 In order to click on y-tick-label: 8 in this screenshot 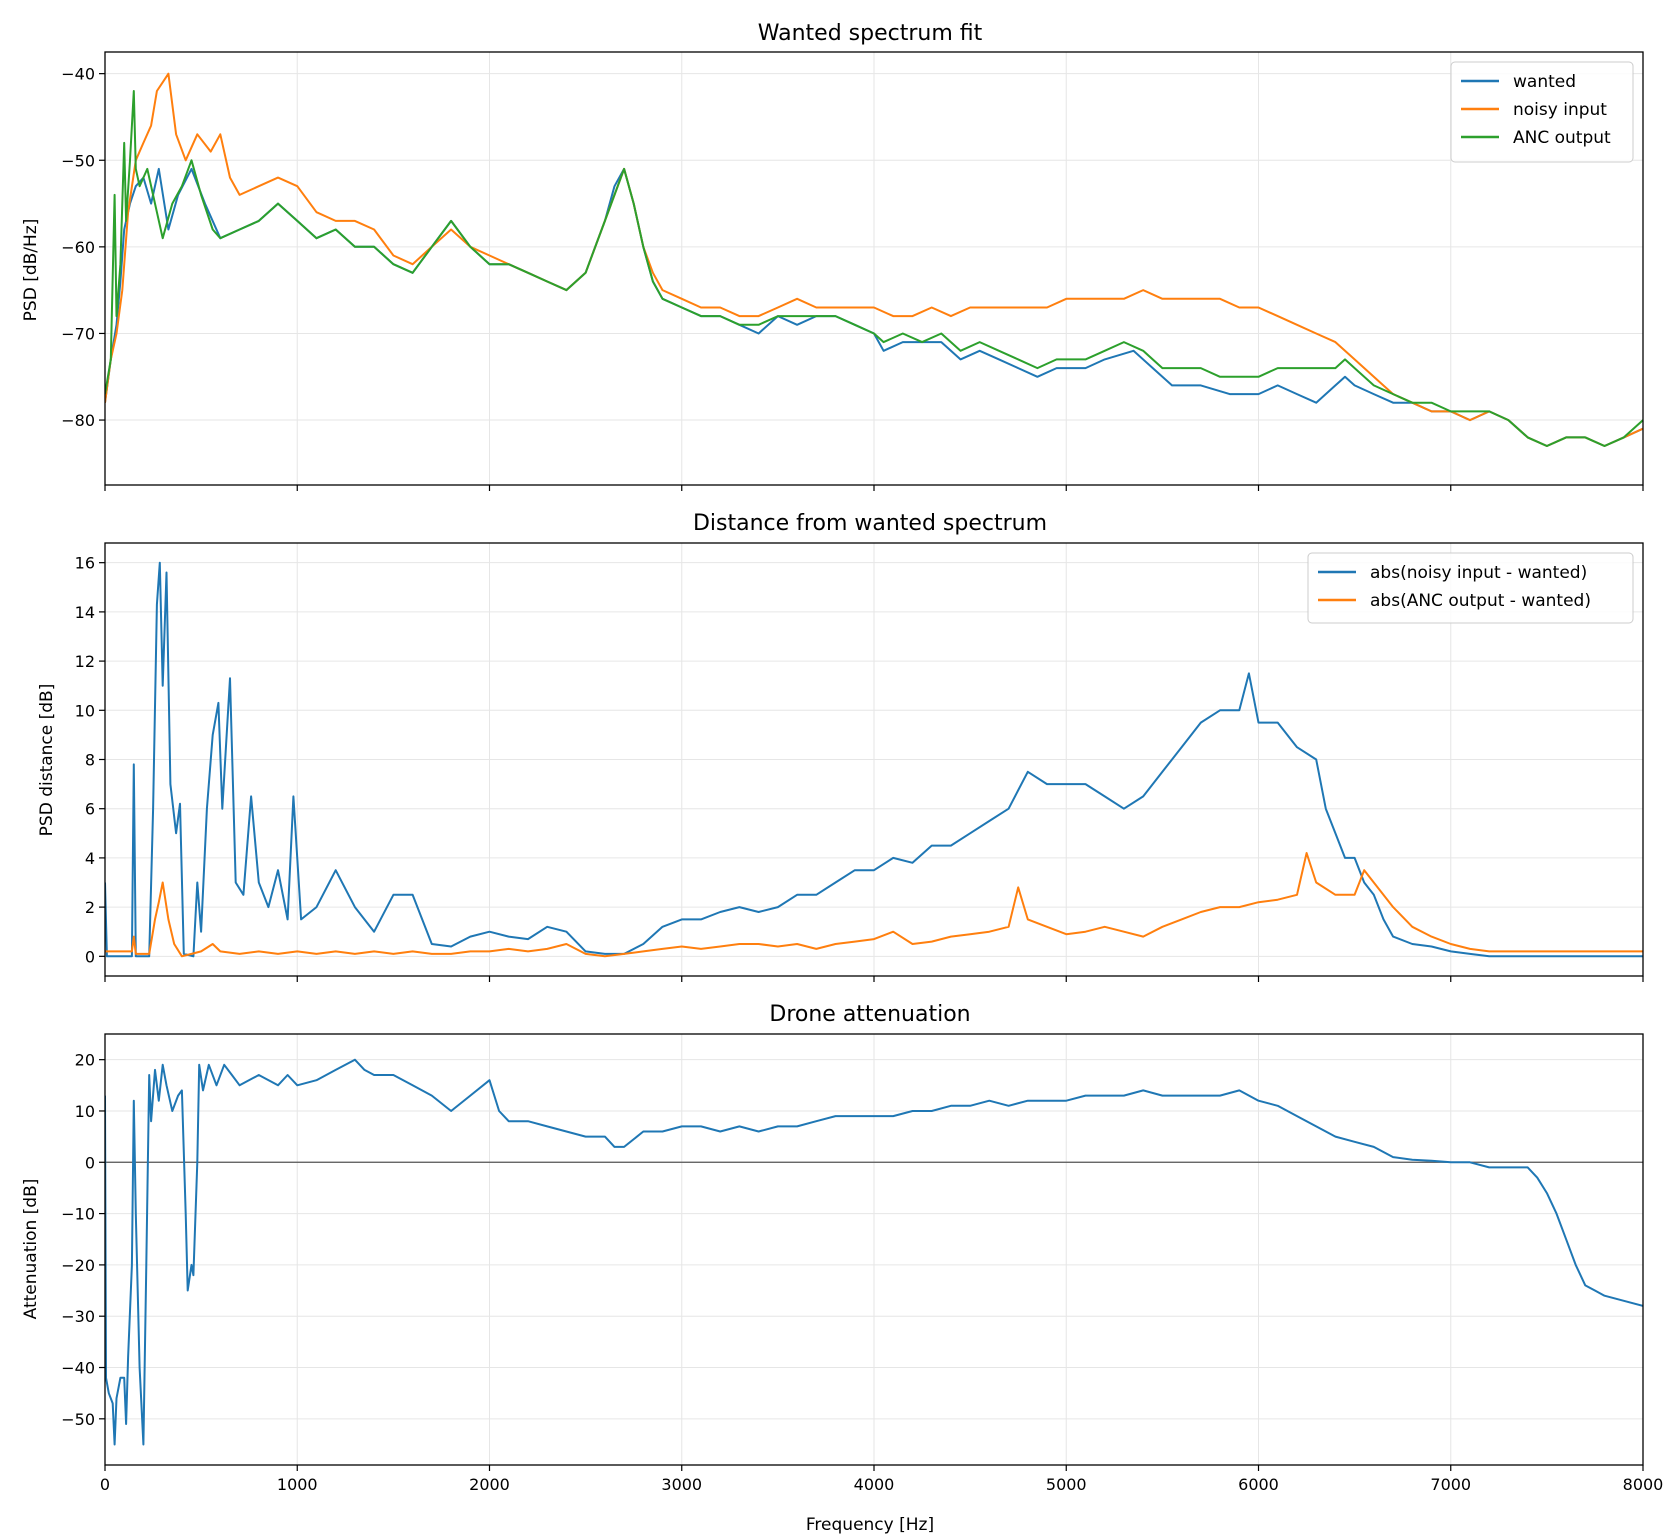, I will do `click(90, 760)`.